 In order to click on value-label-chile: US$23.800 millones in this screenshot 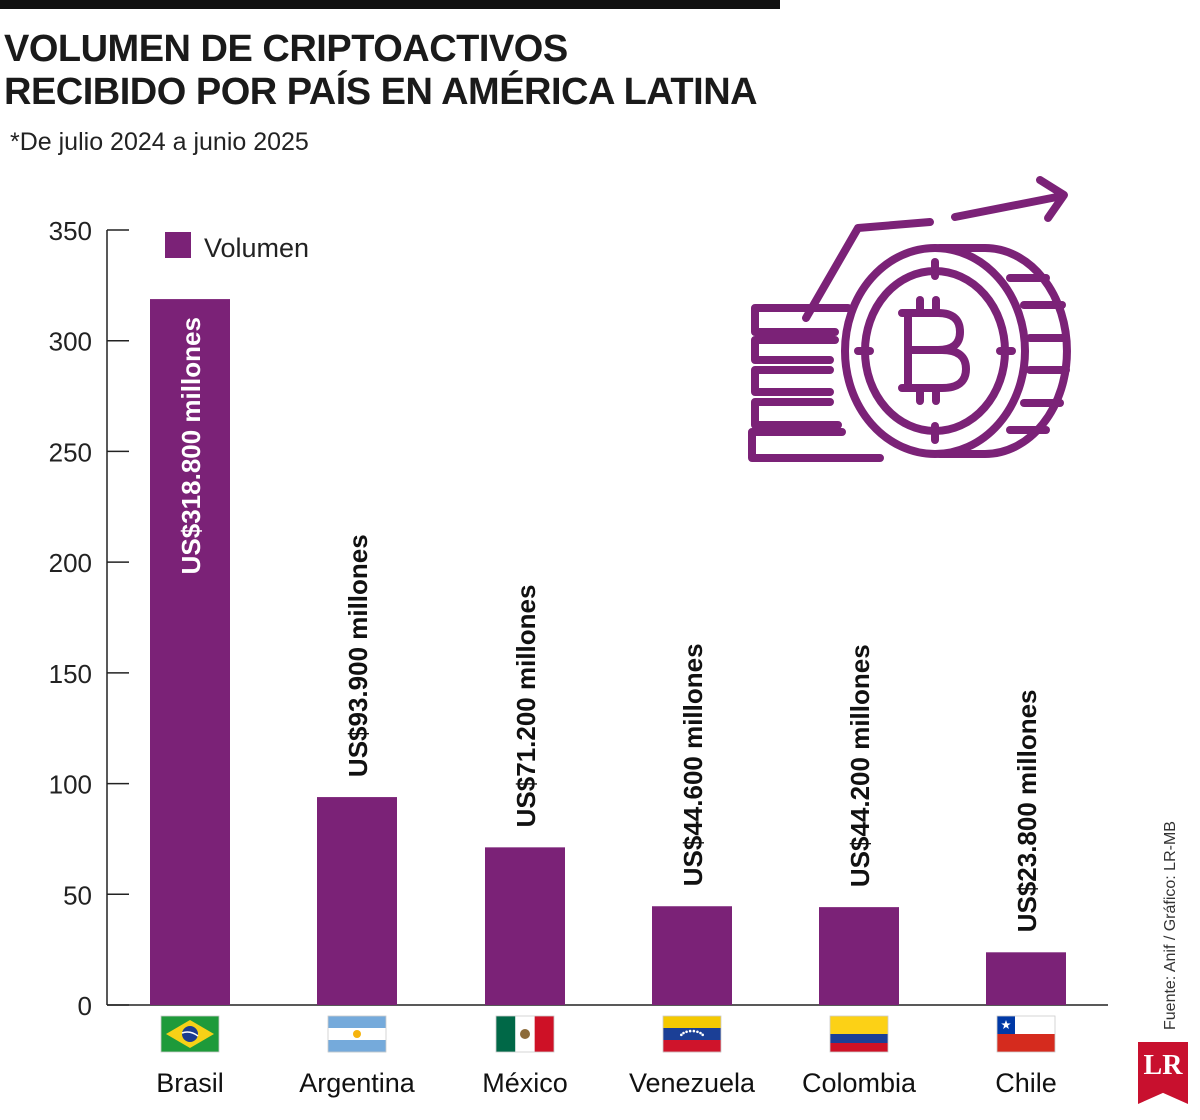, I will do `click(1027, 810)`.